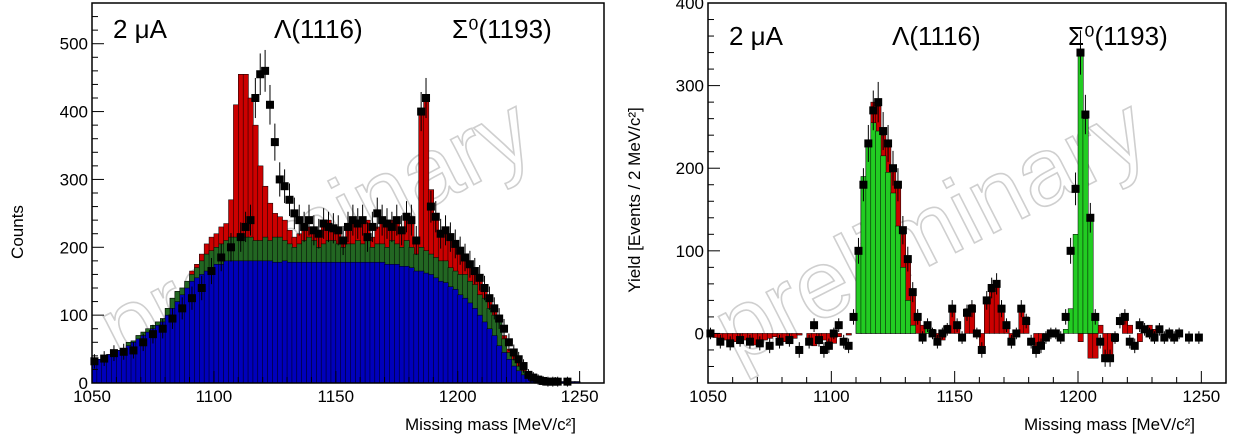 Image resolution: width=1241 pixels, height=437 pixels. Describe the element at coordinates (1118, 36) in the screenshot. I see `right-sigma-label: Σ⁰(1193)` at that location.